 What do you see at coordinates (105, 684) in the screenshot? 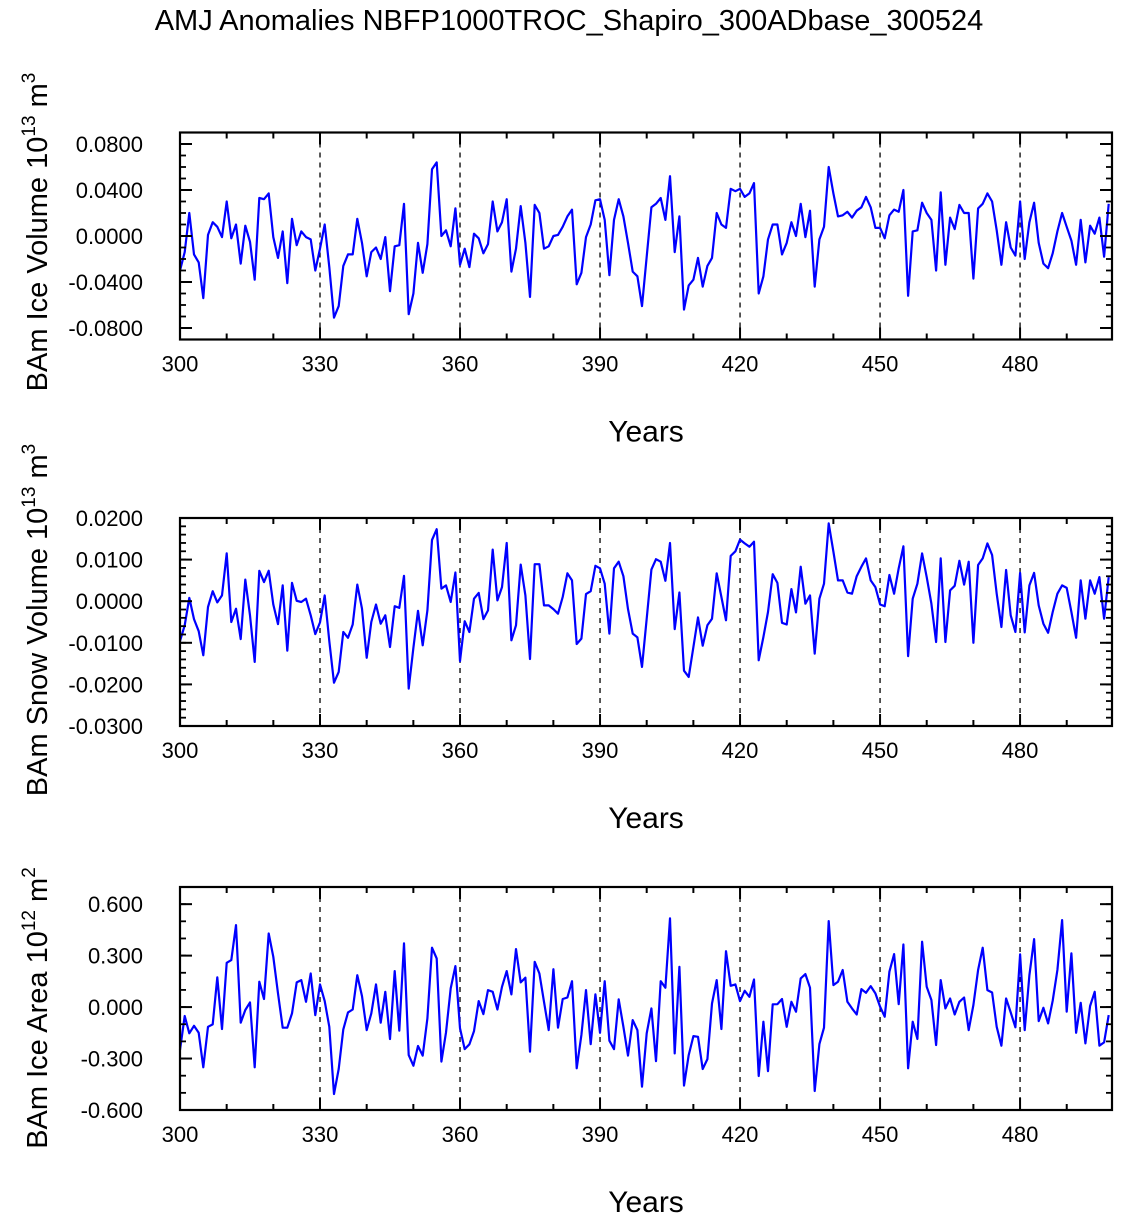
I see `y-tick-label: -0.0200` at bounding box center [105, 684].